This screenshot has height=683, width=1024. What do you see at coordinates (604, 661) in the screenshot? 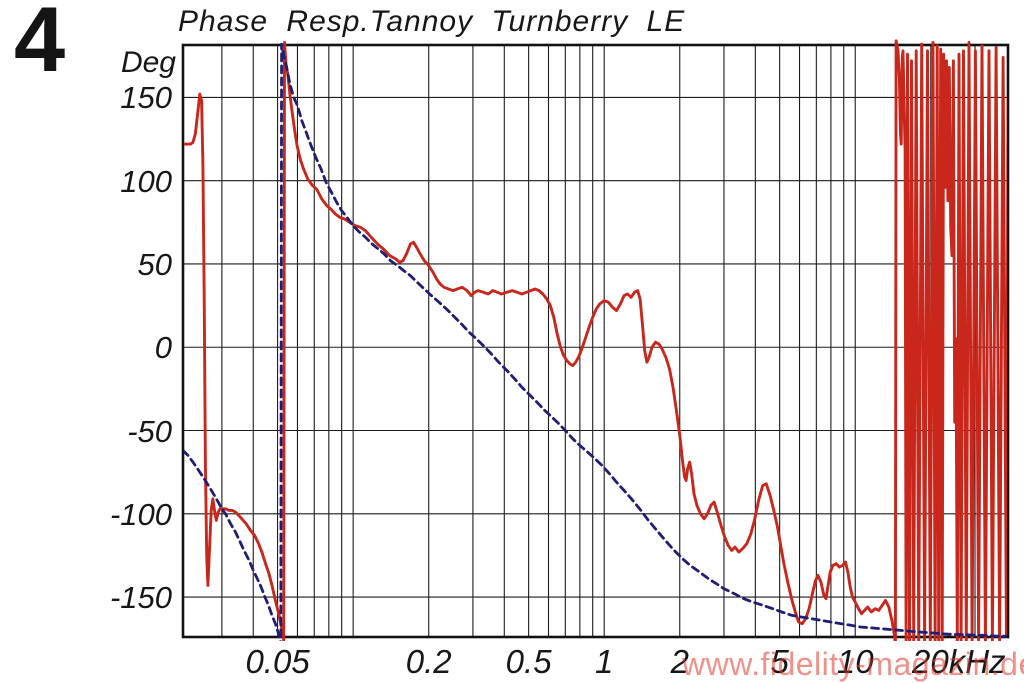
I see `x-tick-label: 1` at bounding box center [604, 661].